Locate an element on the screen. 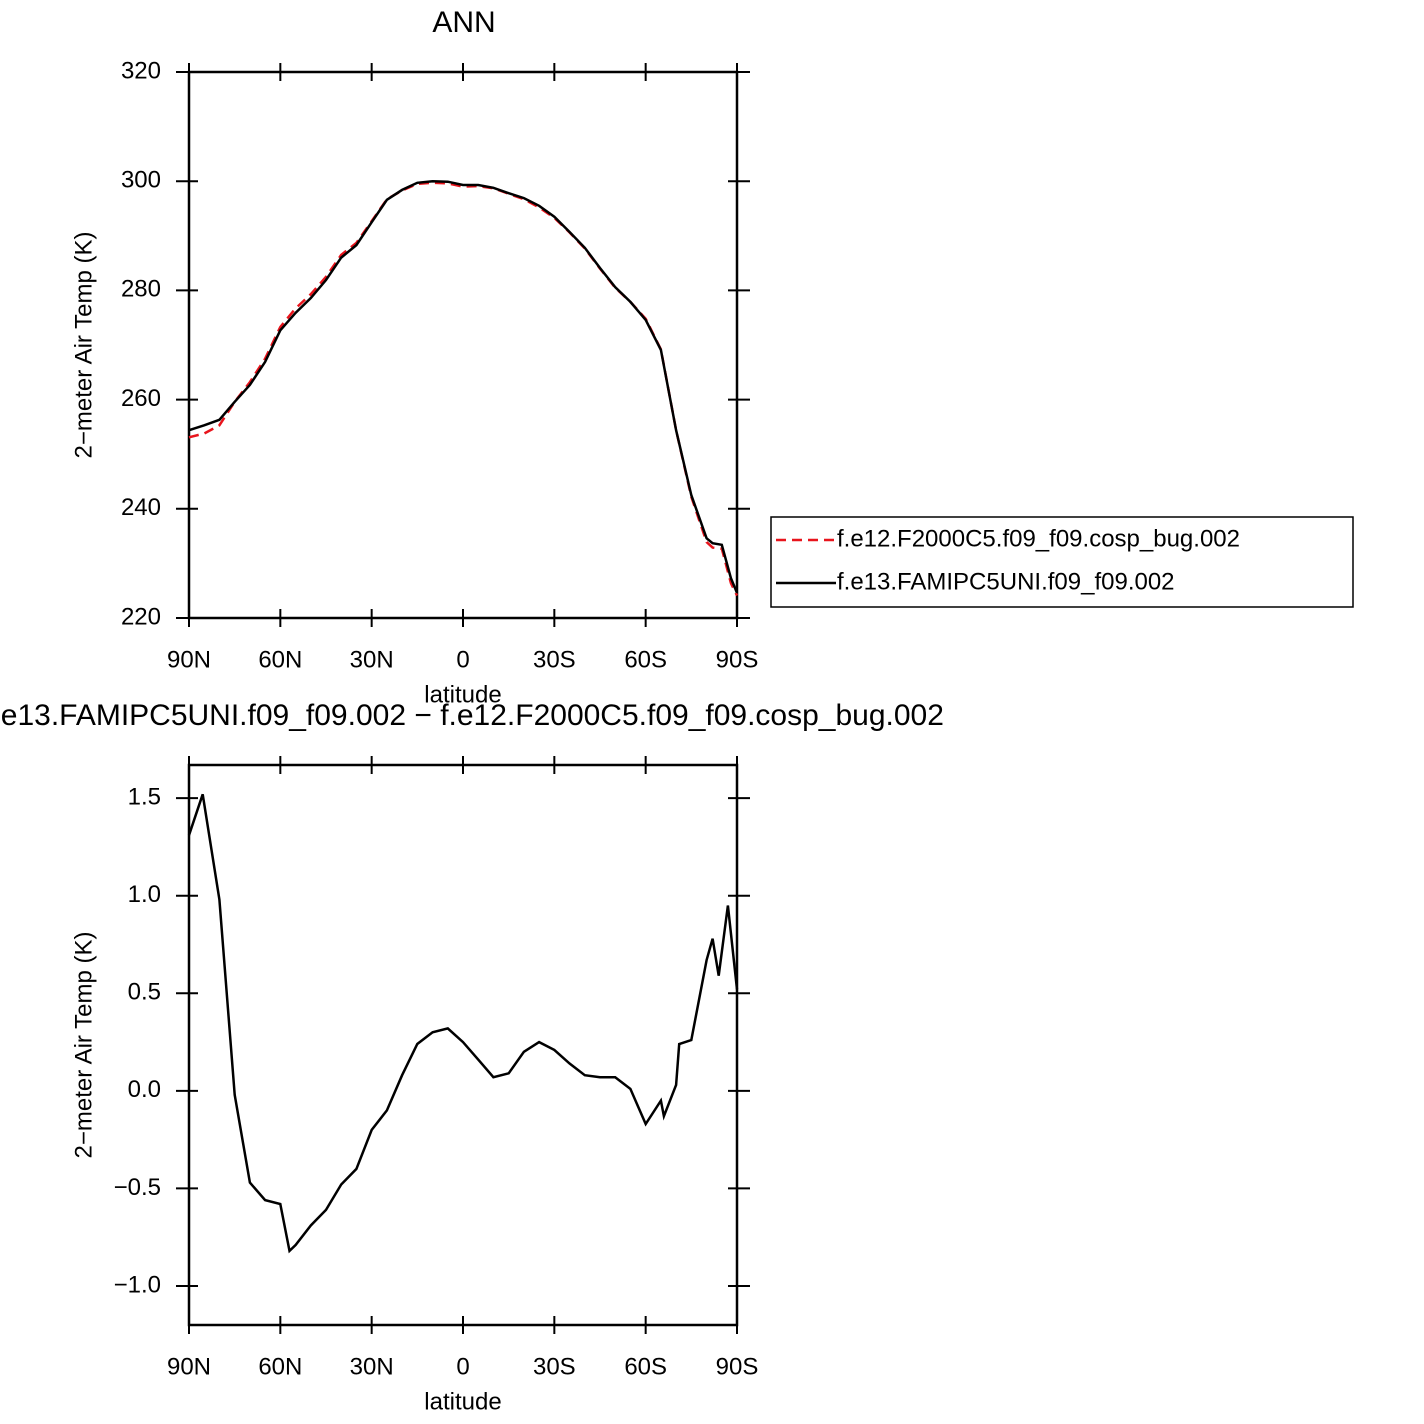 The height and width of the screenshot is (1424, 1424). y-tick-label: −1.0 is located at coordinates (137, 1284).